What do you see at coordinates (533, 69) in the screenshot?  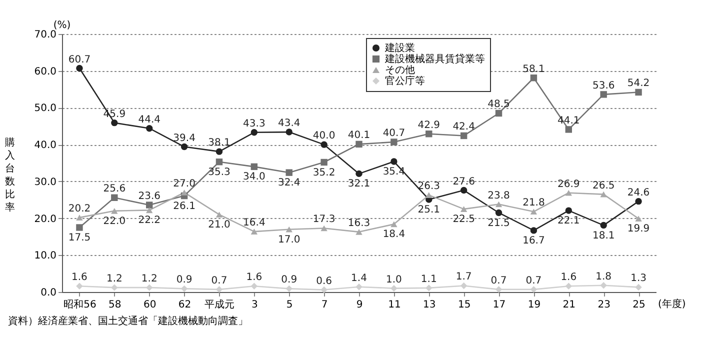 I see `data-label: 58.1` at bounding box center [533, 69].